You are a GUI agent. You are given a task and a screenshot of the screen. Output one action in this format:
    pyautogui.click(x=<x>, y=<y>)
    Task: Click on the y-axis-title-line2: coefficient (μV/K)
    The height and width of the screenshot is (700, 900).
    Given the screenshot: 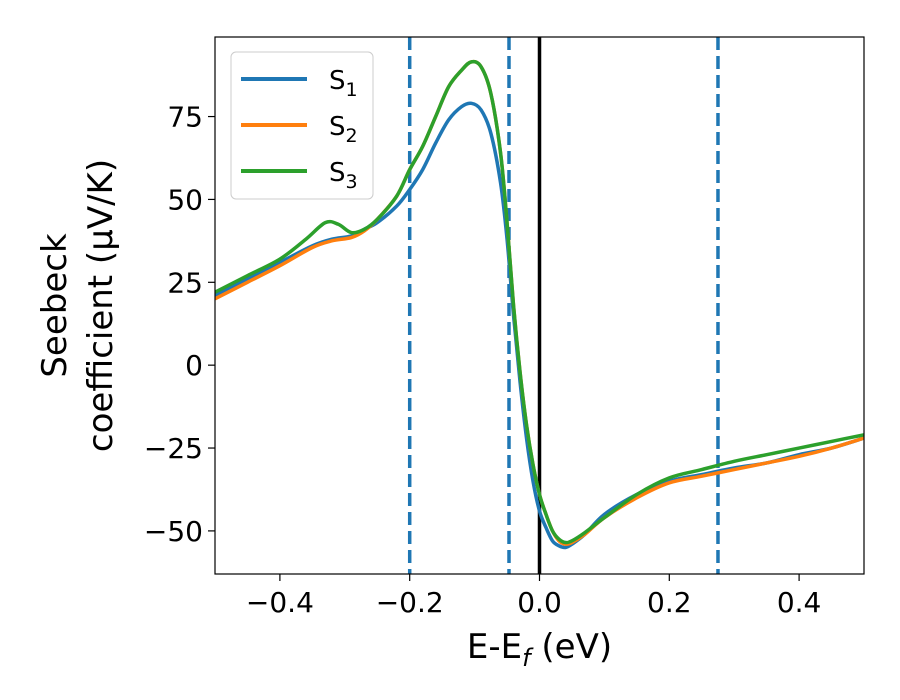 What is the action you would take?
    pyautogui.click(x=101, y=305)
    